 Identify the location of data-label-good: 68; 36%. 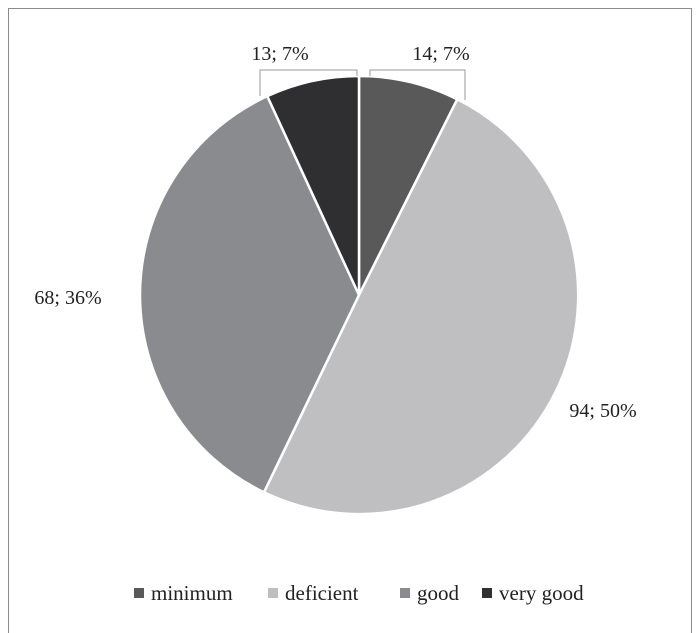
(67, 298).